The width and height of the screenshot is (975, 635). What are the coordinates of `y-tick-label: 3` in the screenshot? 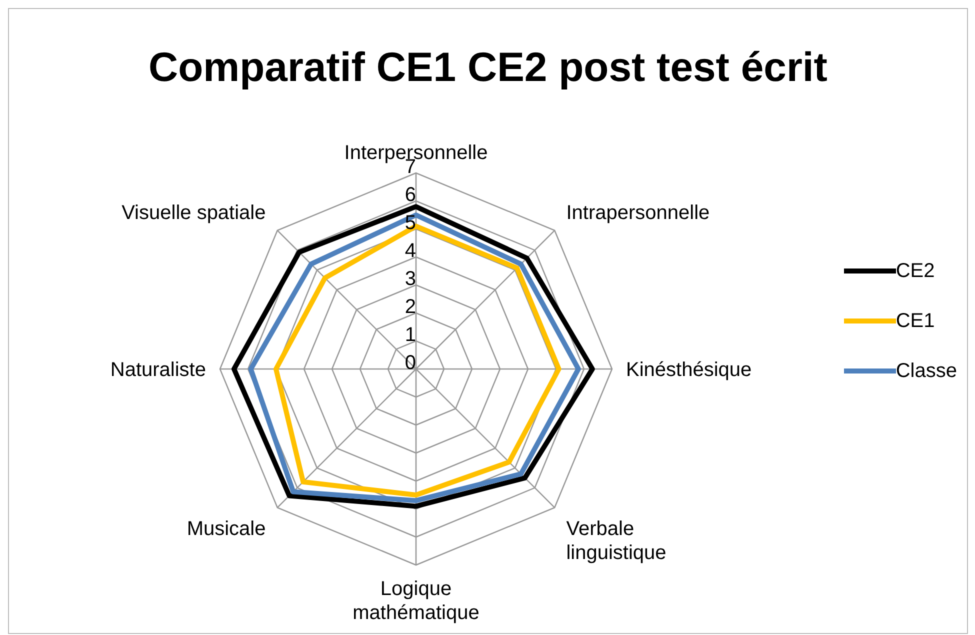 It's located at (410, 279).